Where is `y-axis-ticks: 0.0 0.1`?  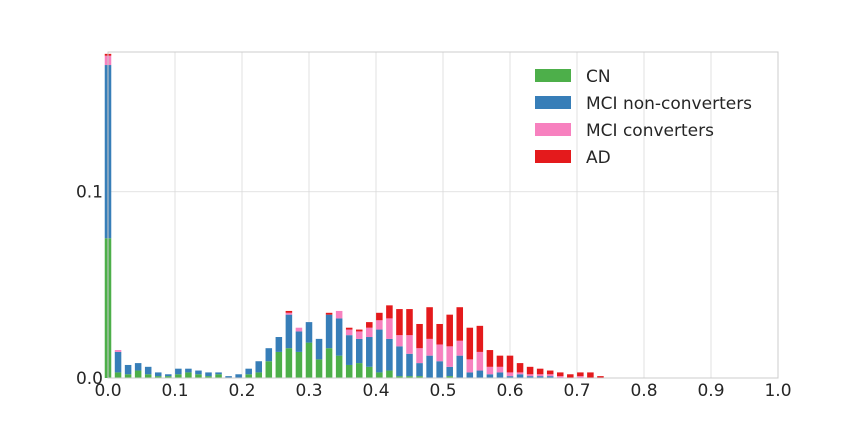 y-axis-ticks: 0.0 0.1 is located at coordinates (89, 286).